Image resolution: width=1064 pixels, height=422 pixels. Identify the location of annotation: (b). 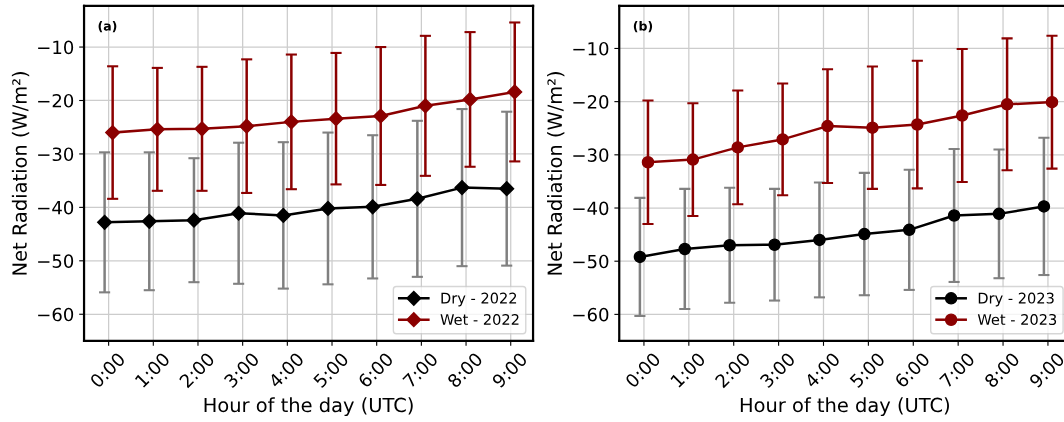
(643, 26).